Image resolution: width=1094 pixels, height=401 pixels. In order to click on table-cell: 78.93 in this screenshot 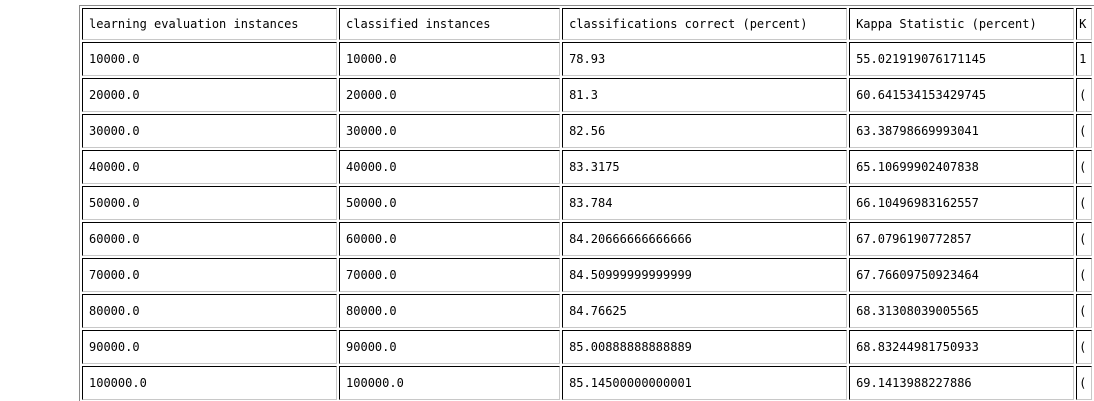, I will do `click(705, 59)`.